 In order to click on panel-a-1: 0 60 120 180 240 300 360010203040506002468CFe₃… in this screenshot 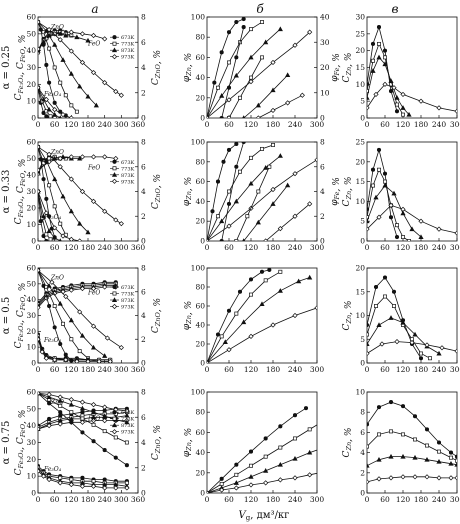, I will do `click(88, 71)`.